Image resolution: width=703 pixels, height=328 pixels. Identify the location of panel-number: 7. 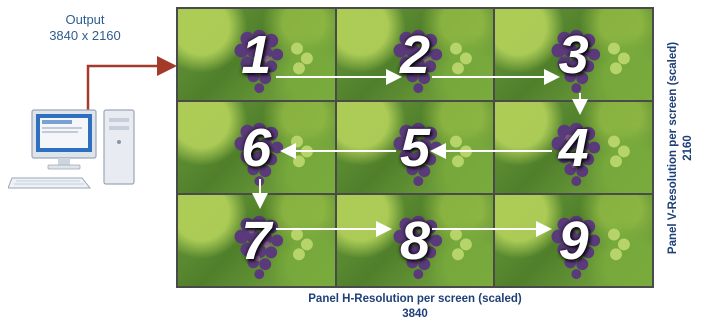
(256, 240).